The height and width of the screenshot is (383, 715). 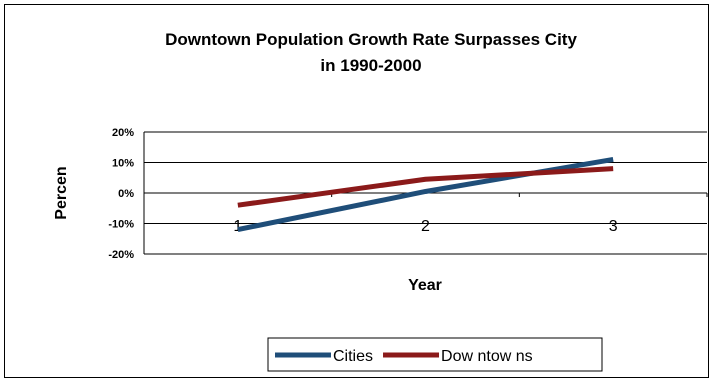 I want to click on y-tick-label: -10%, so click(x=121, y=225).